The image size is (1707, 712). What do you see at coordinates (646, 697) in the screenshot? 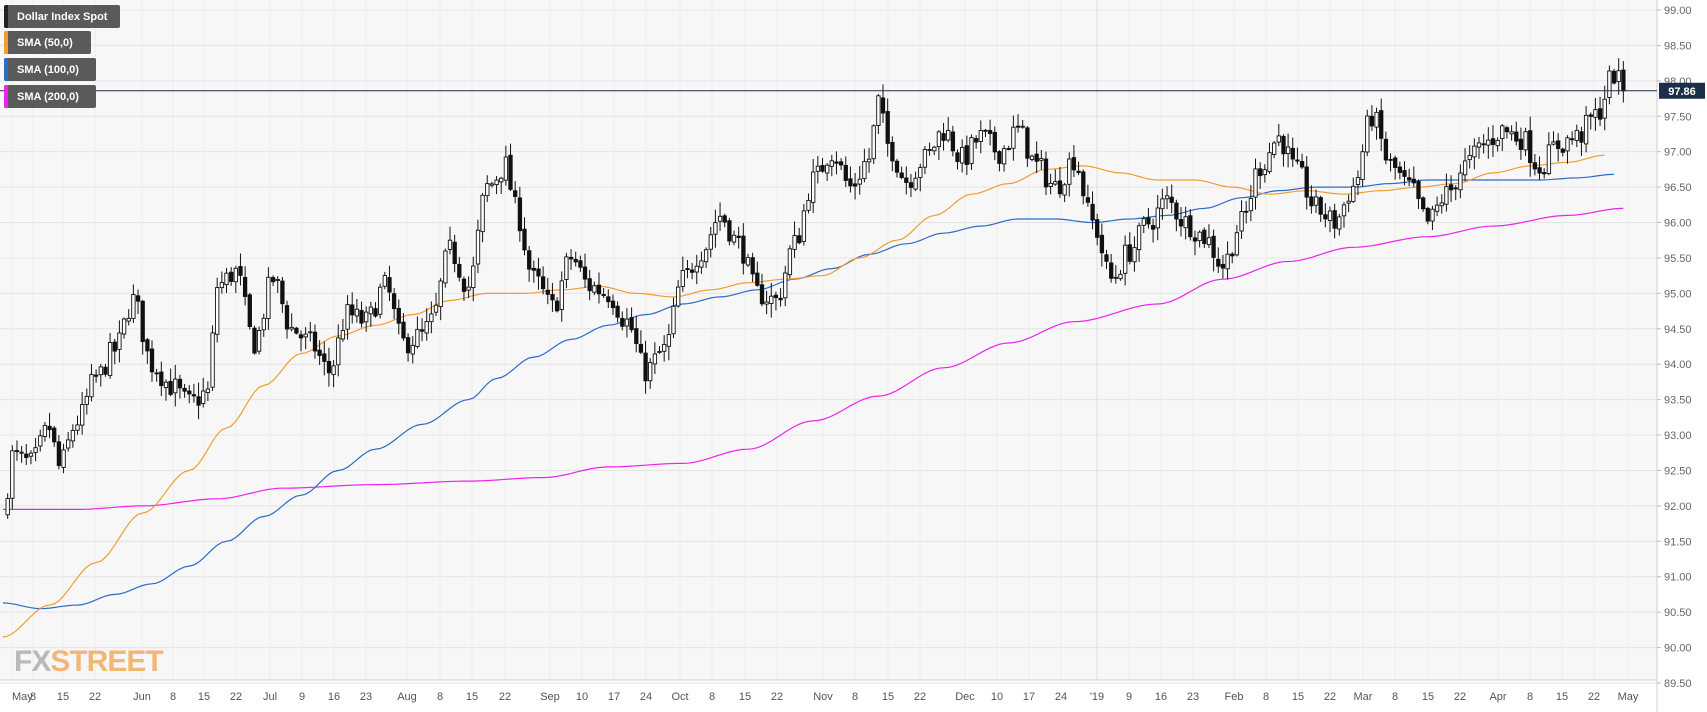
I see `x-tick-label: 24` at bounding box center [646, 697].